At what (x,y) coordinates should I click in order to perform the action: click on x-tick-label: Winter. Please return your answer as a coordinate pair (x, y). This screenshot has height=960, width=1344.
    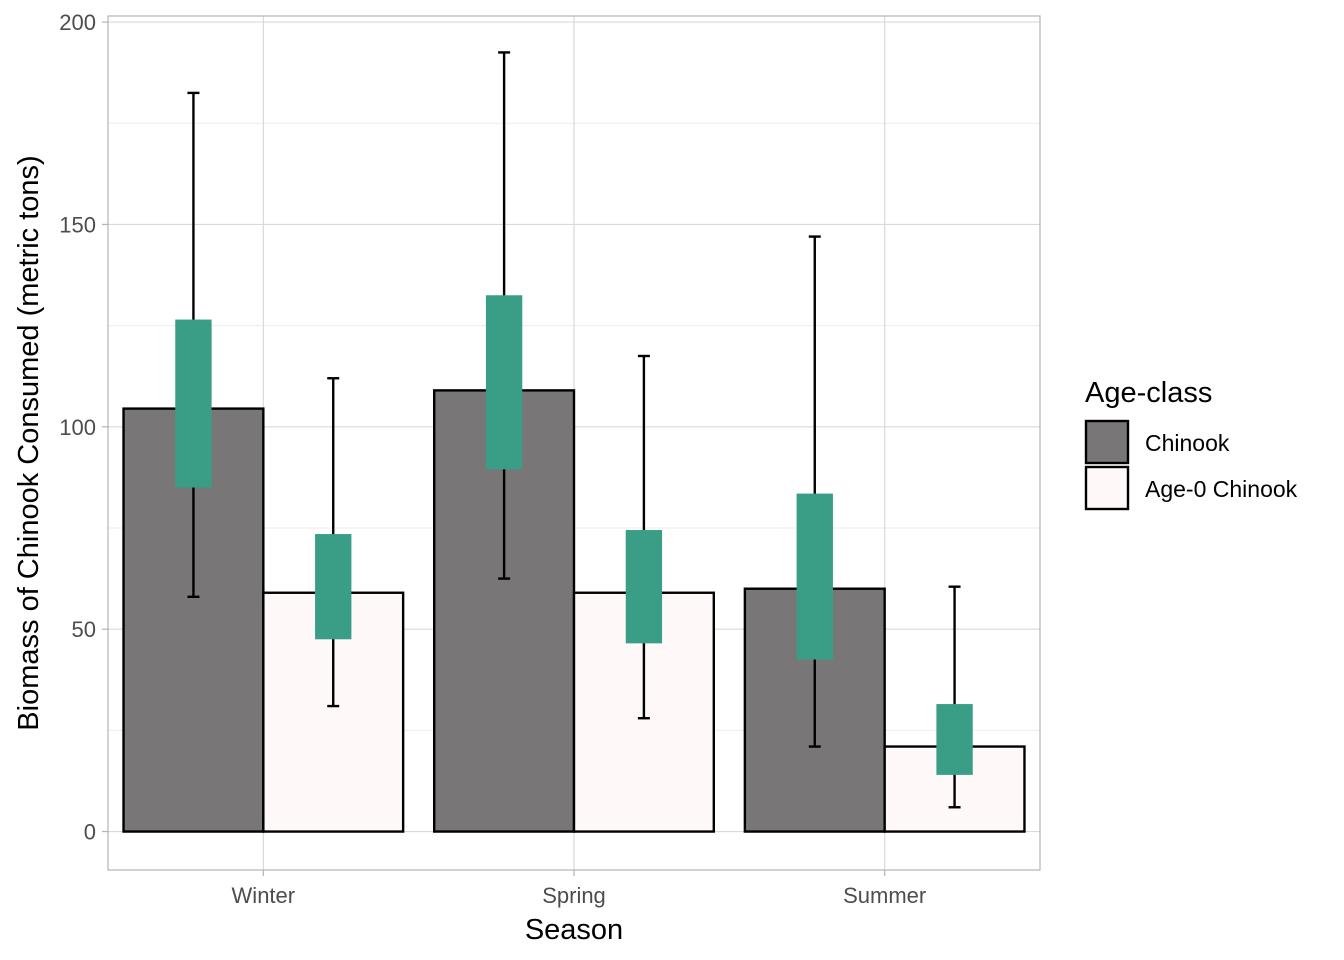
    Looking at the image, I should click on (264, 895).